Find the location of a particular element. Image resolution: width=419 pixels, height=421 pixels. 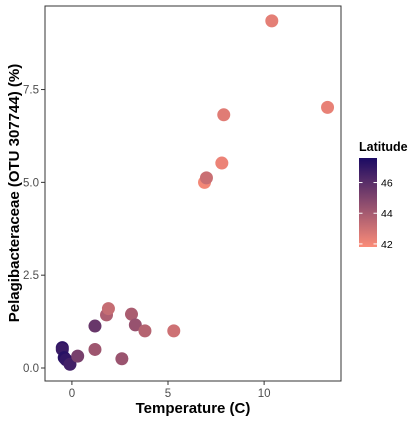

x-tick-label: 10 is located at coordinates (264, 394).